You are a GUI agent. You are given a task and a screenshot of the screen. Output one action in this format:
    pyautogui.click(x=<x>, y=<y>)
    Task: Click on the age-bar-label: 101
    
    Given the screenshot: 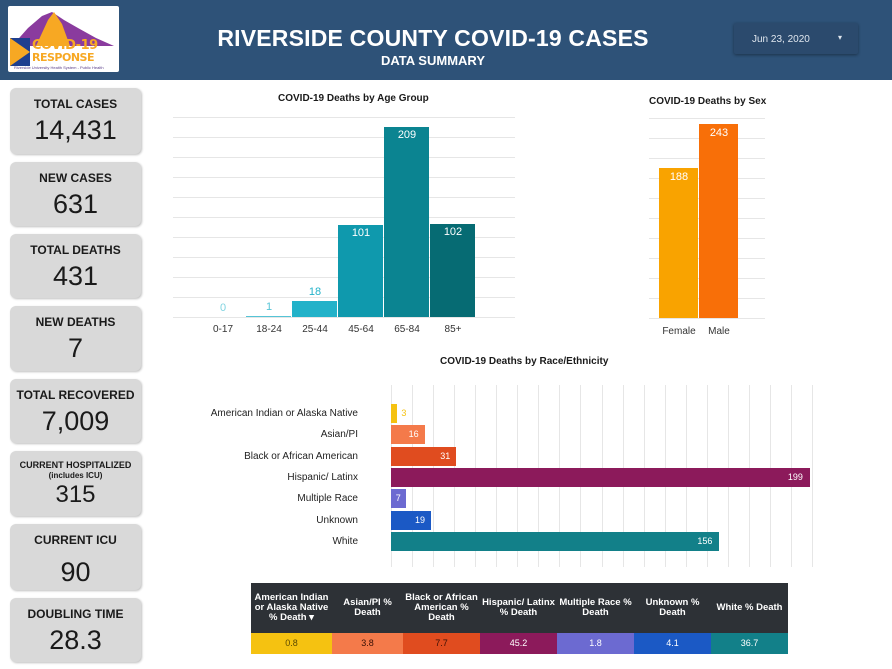 What is the action you would take?
    pyautogui.click(x=361, y=233)
    